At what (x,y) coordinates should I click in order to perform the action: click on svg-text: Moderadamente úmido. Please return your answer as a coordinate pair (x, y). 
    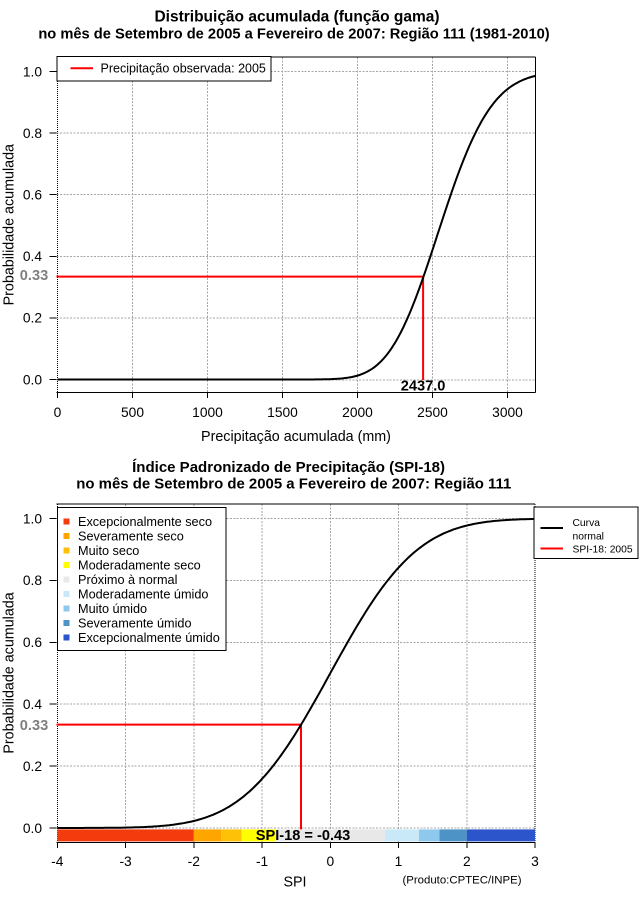
    Looking at the image, I should click on (143, 594).